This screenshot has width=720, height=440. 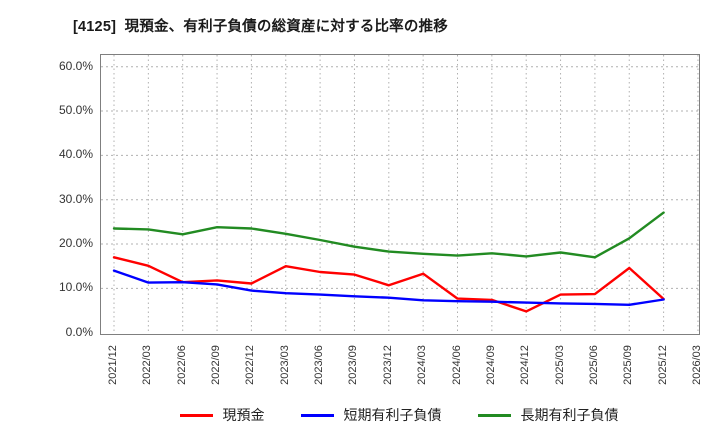 What do you see at coordinates (113, 365) in the screenshot?
I see `x-tick-label: 2021/12` at bounding box center [113, 365].